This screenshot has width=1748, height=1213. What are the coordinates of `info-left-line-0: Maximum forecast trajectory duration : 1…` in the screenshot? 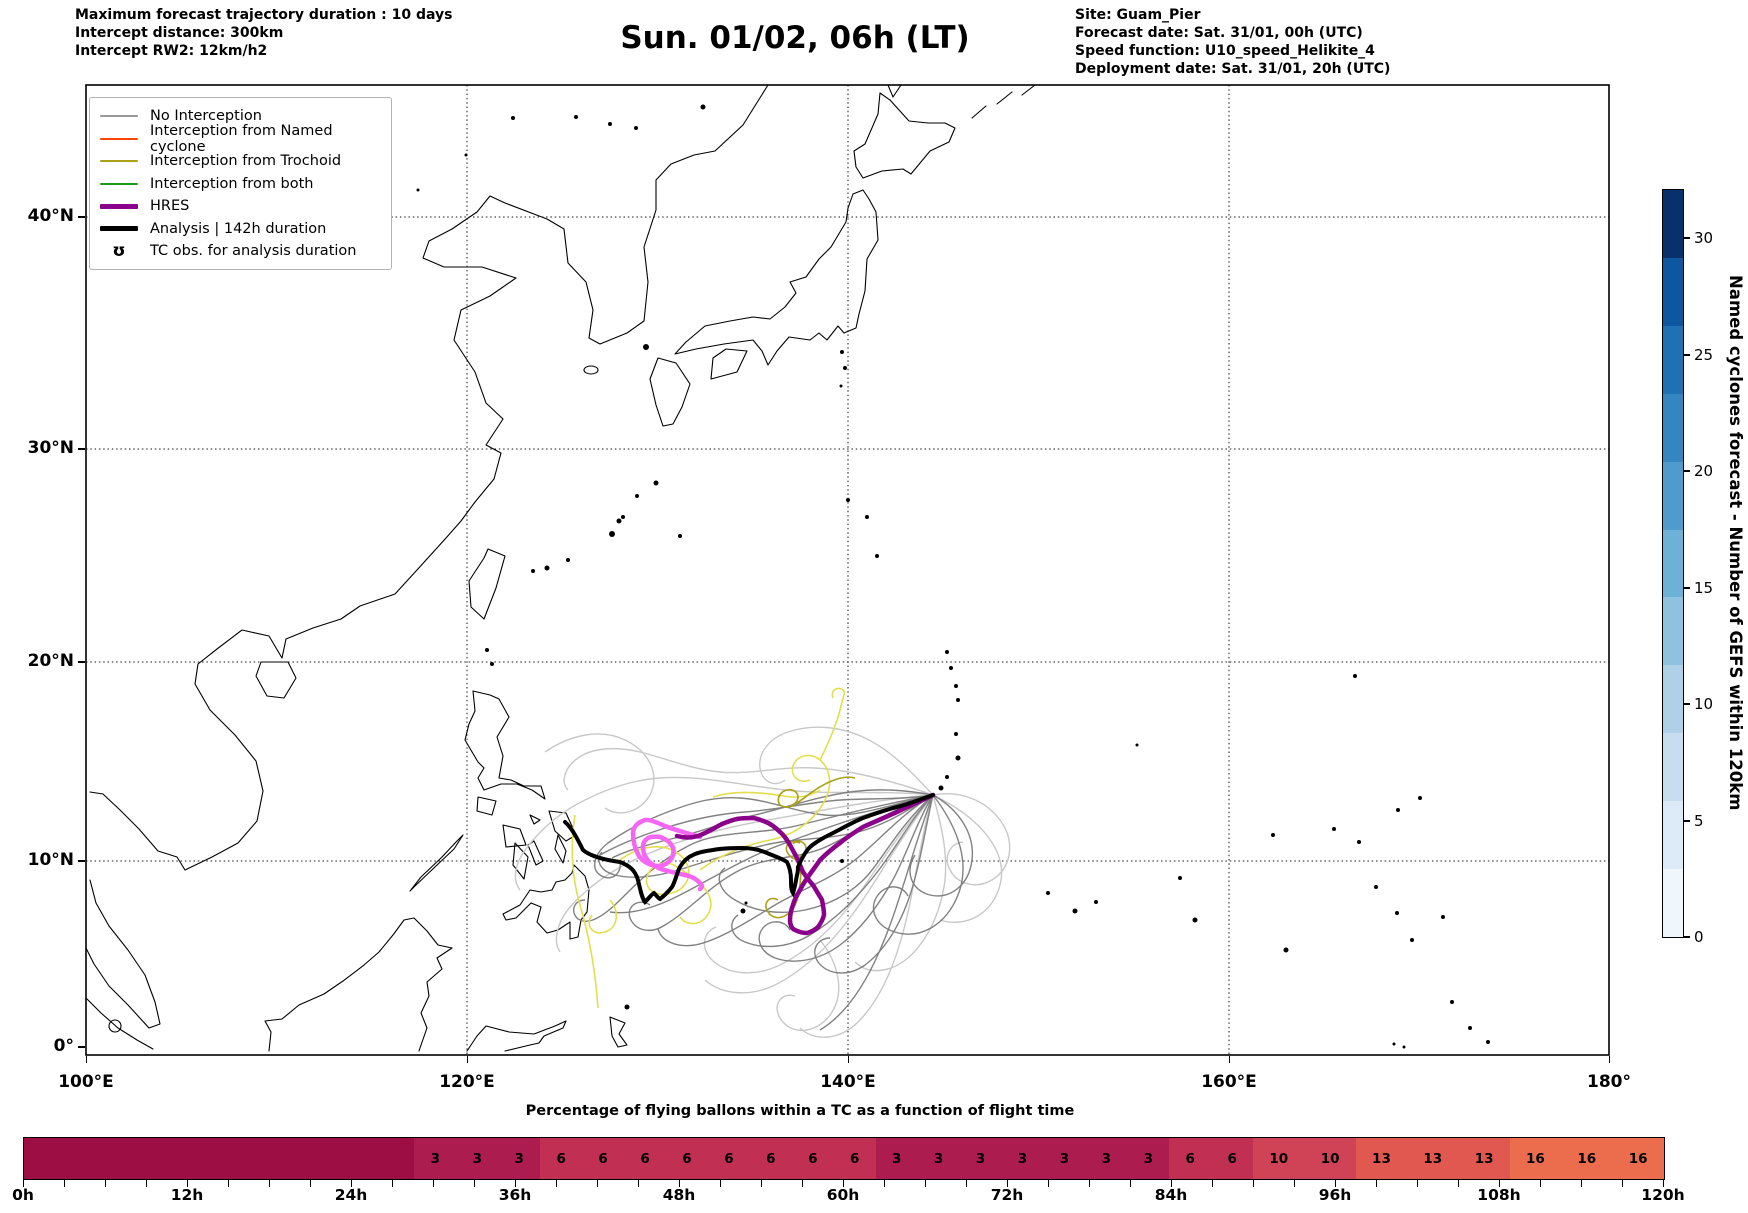 It's located at (264, 15).